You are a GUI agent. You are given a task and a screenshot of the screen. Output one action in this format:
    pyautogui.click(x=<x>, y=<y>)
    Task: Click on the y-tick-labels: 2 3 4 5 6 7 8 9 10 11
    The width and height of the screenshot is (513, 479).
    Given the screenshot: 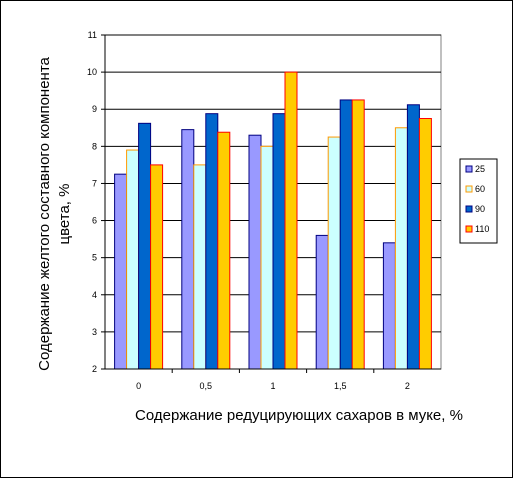 What is the action you would take?
    pyautogui.click(x=96, y=202)
    